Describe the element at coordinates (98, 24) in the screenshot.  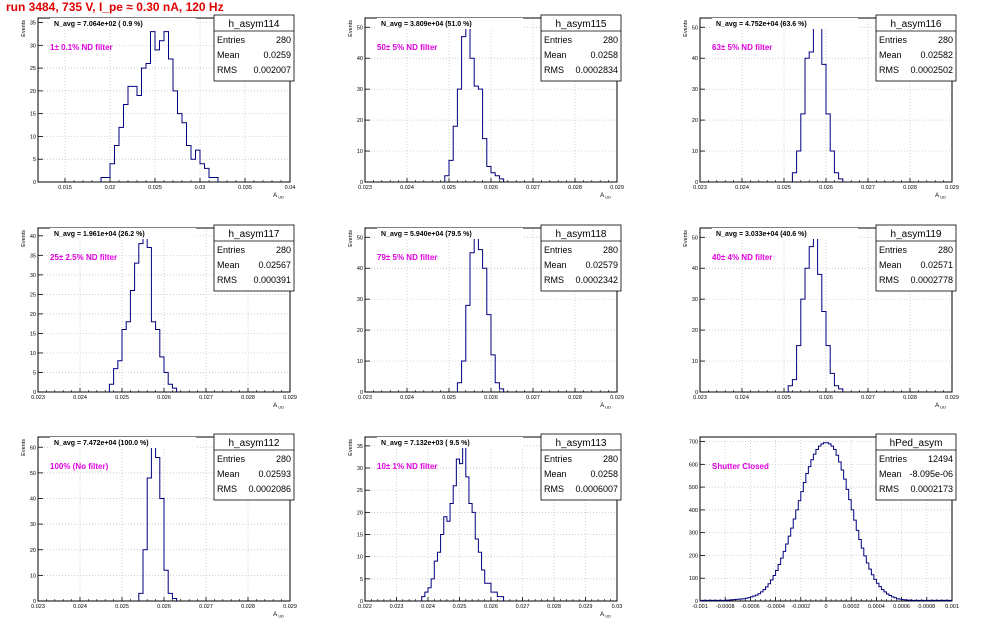
I see `histogram-title: N_avg = 7.064e+02 ( 0.9 %)` at that location.